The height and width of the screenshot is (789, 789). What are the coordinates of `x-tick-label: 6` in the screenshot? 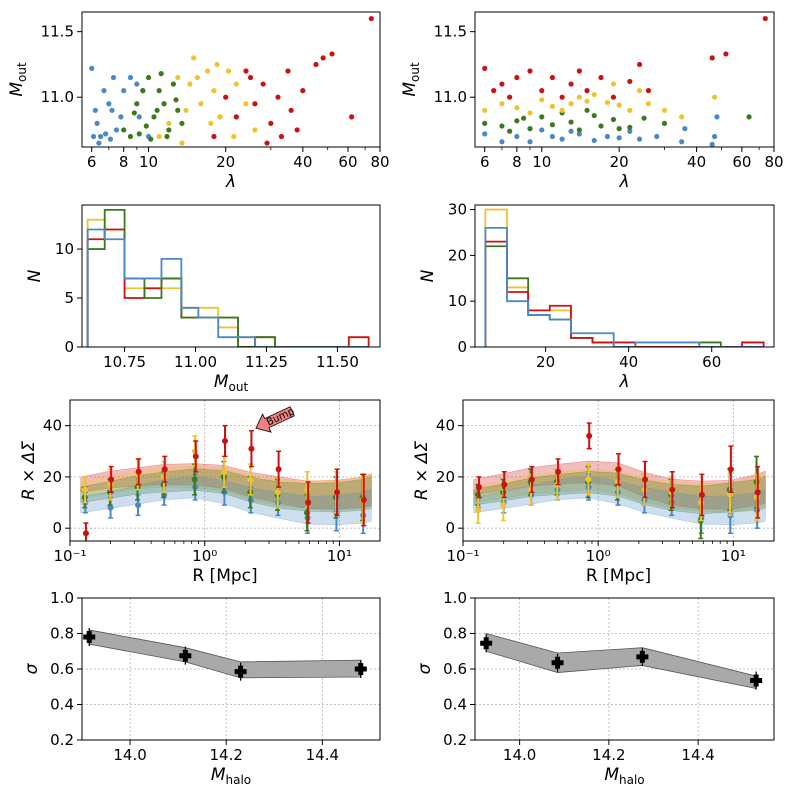 It's located at (92, 162).